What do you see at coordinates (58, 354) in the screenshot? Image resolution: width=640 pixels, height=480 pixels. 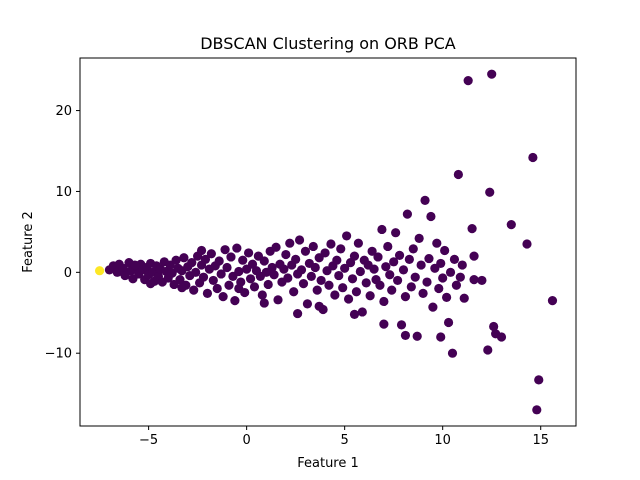 I see `y-tick-label: −10` at bounding box center [58, 354].